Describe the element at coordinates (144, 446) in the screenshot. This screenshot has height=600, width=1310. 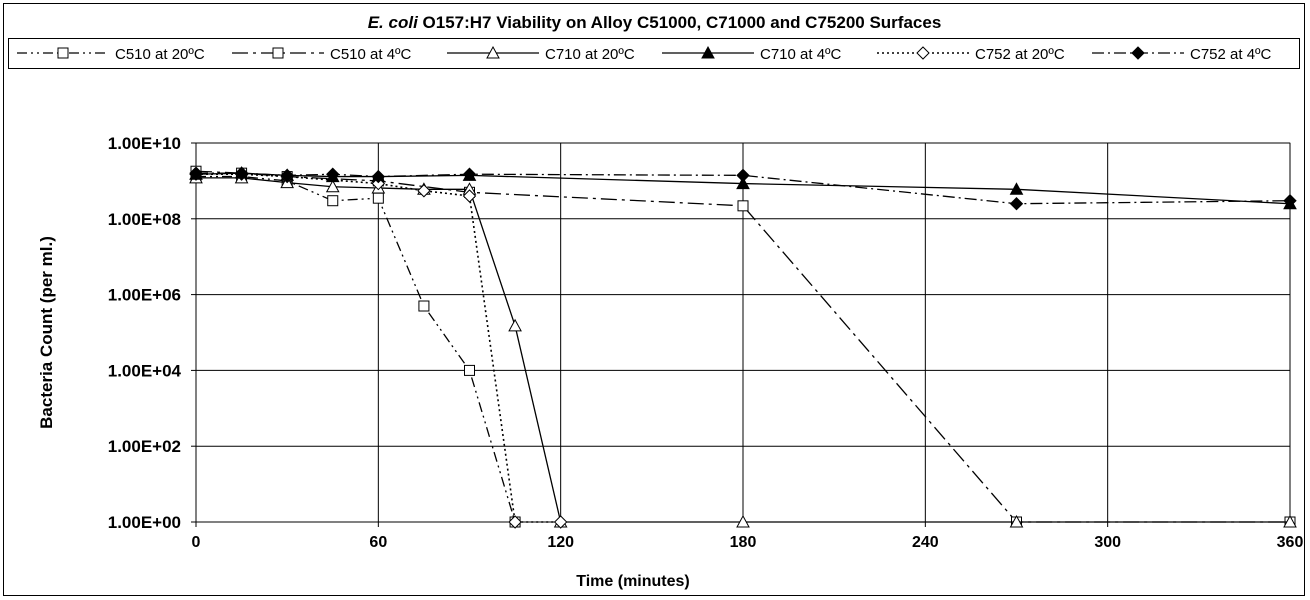
I see `y-tick-label: 1.00E+02` at that location.